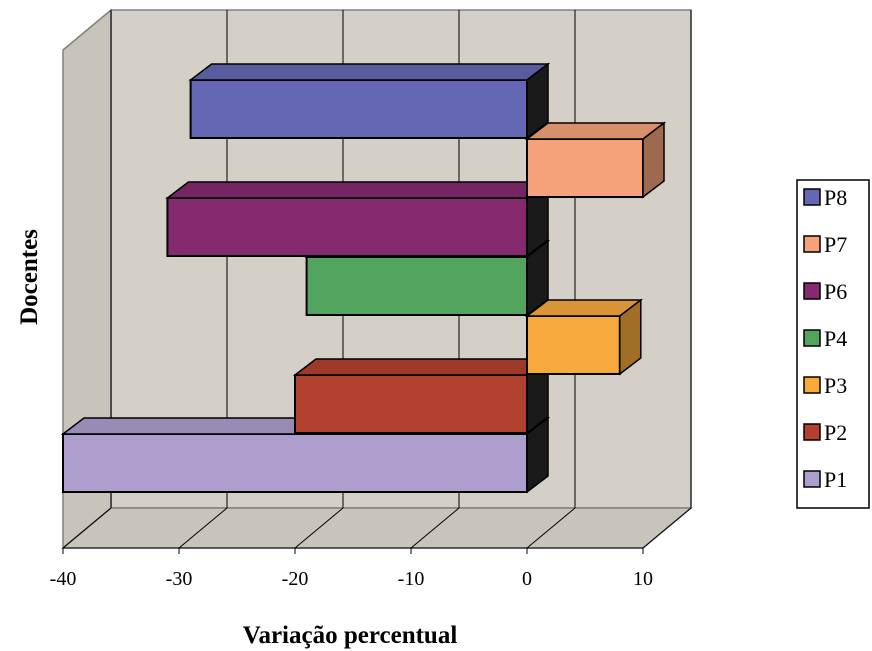 This screenshot has height=651, width=872. I want to click on x-tick-label: -40, so click(63, 579).